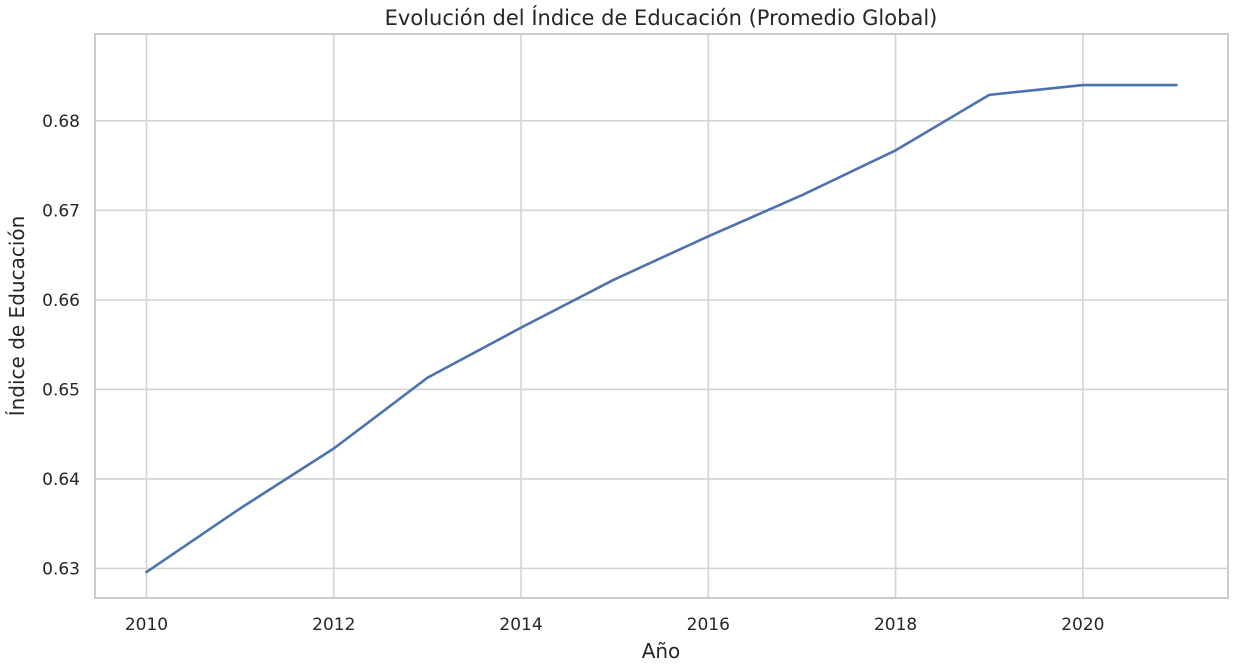  Describe the element at coordinates (17, 316) in the screenshot. I see `y-axis-label: Índice de Educación` at that location.